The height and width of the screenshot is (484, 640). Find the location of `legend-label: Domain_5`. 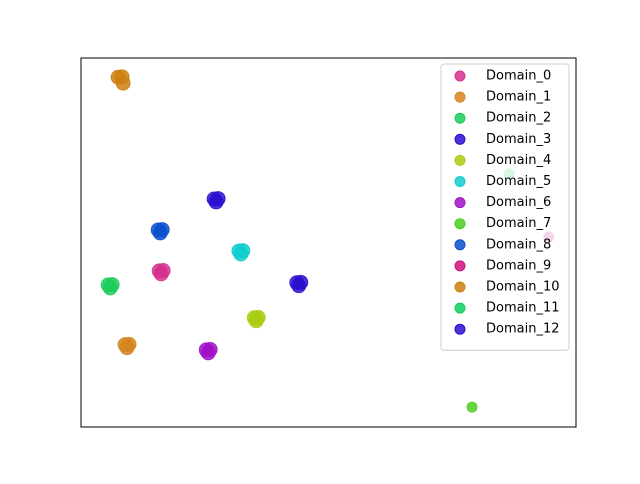

legend-label: Domain_5 is located at coordinates (518, 181).